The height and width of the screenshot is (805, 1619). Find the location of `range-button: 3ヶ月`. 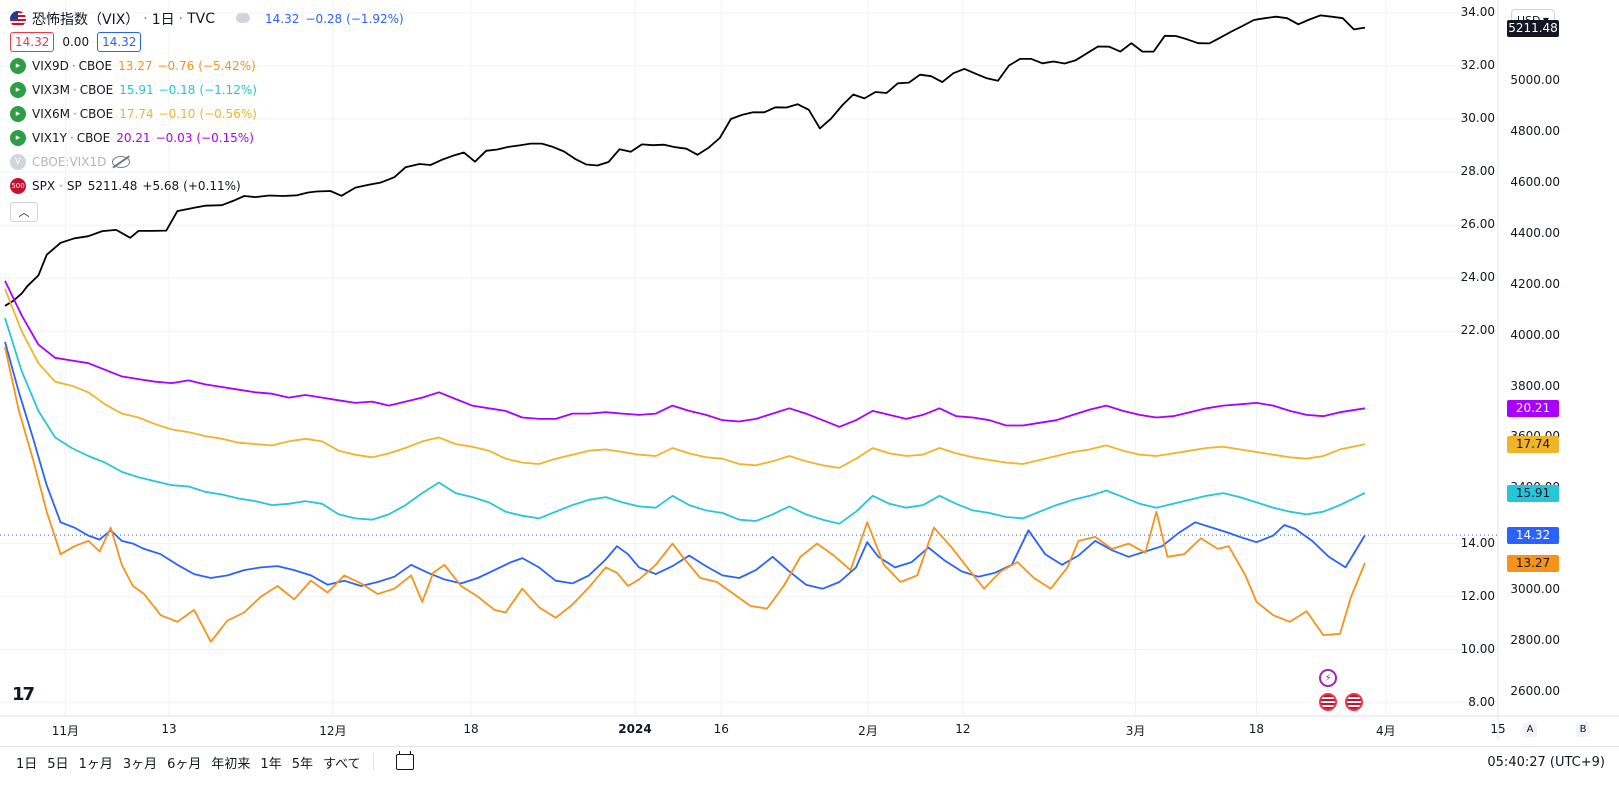

range-button: 3ヶ月 is located at coordinates (140, 764).